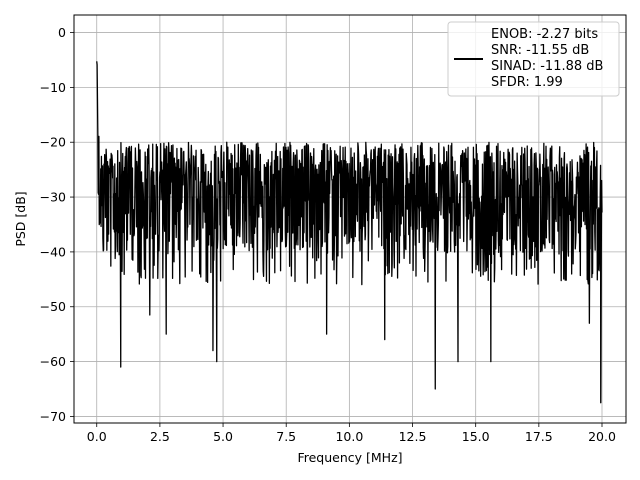 Image resolution: width=640 pixels, height=480 pixels. What do you see at coordinates (53, 416) in the screenshot?
I see `y-tick-label: −70` at bounding box center [53, 416].